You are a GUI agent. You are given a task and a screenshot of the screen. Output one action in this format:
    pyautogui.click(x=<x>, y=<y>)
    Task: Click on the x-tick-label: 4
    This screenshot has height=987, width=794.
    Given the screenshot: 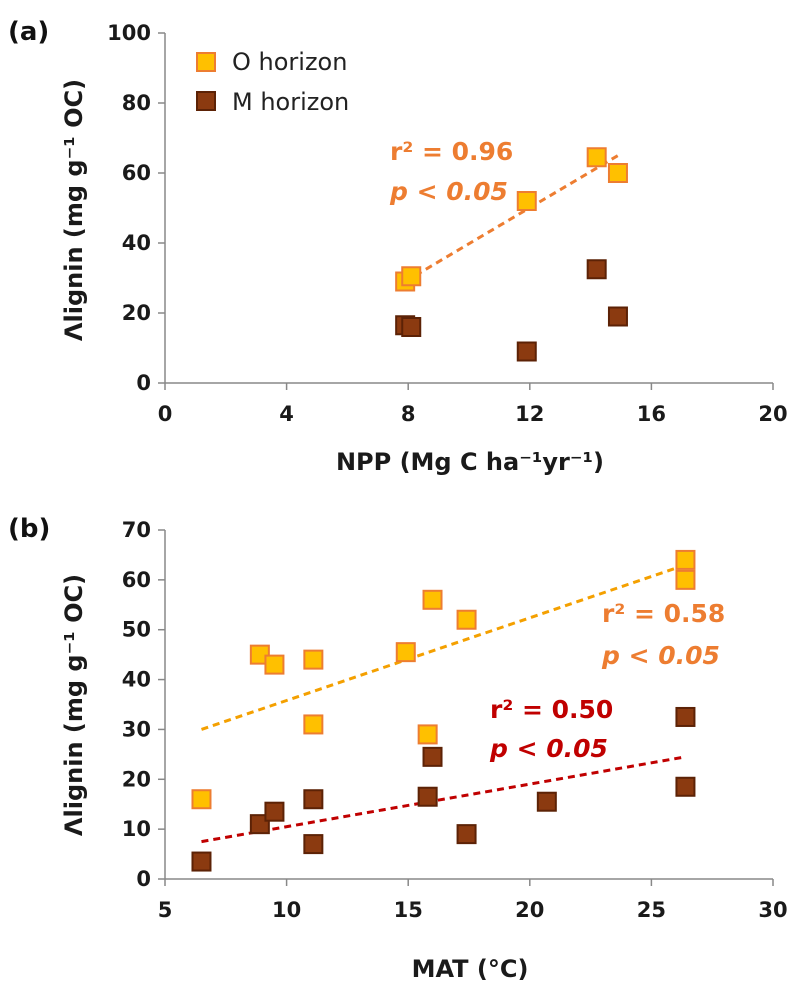 What is the action you would take?
    pyautogui.click(x=286, y=414)
    